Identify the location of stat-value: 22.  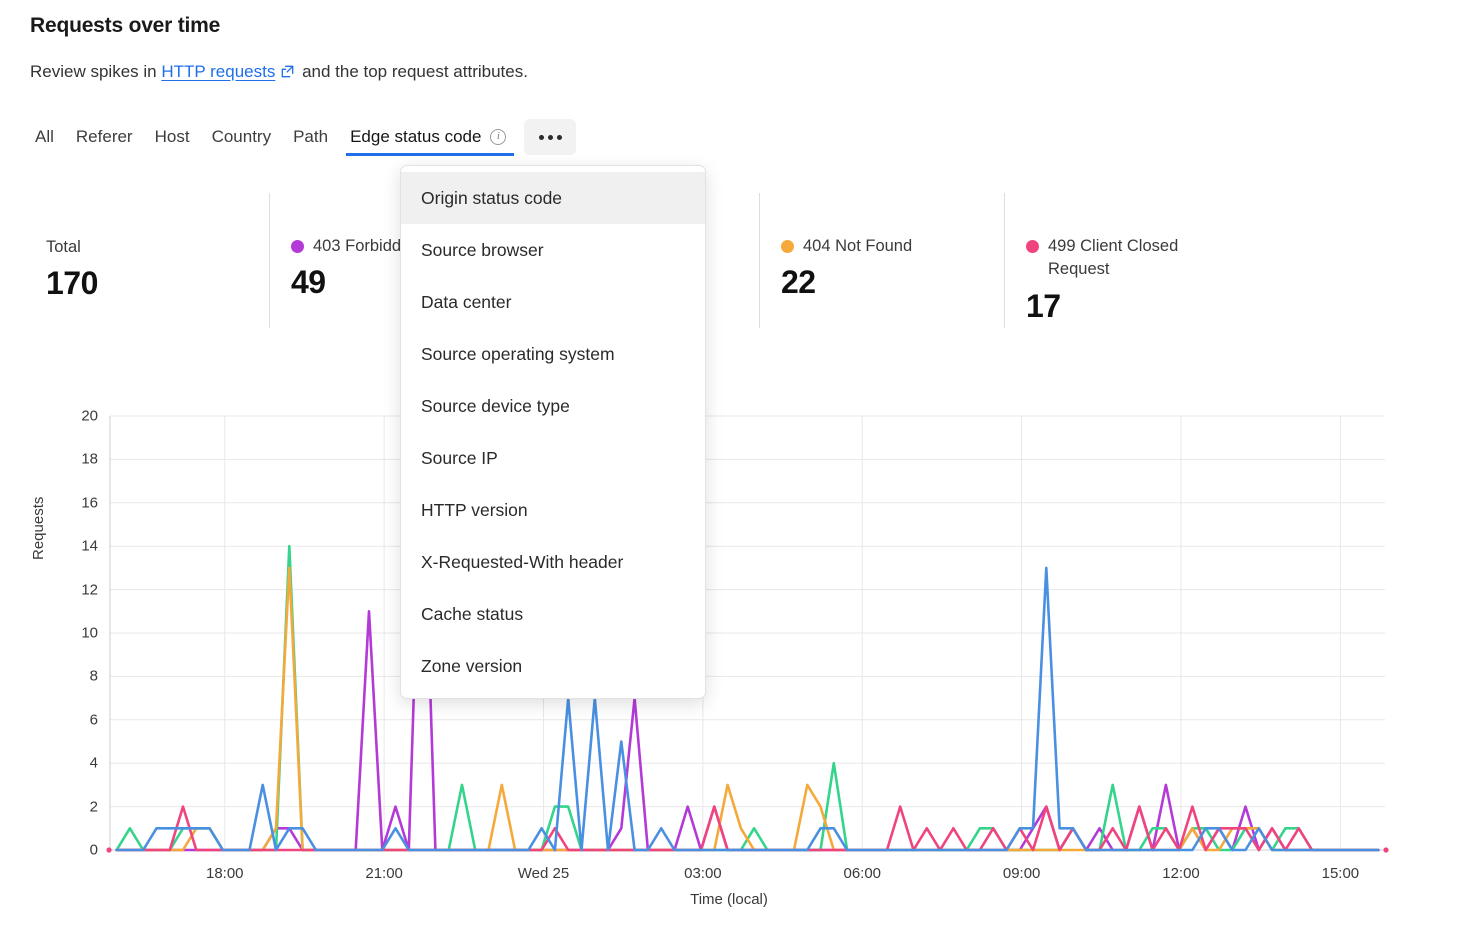
(798, 282).